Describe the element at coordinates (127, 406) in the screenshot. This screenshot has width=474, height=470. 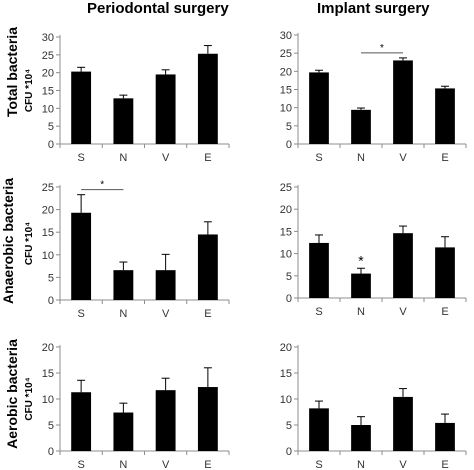
I see `chart-panel-5: 0 5 10 15 20 CFU *10⁴ S N V E` at that location.